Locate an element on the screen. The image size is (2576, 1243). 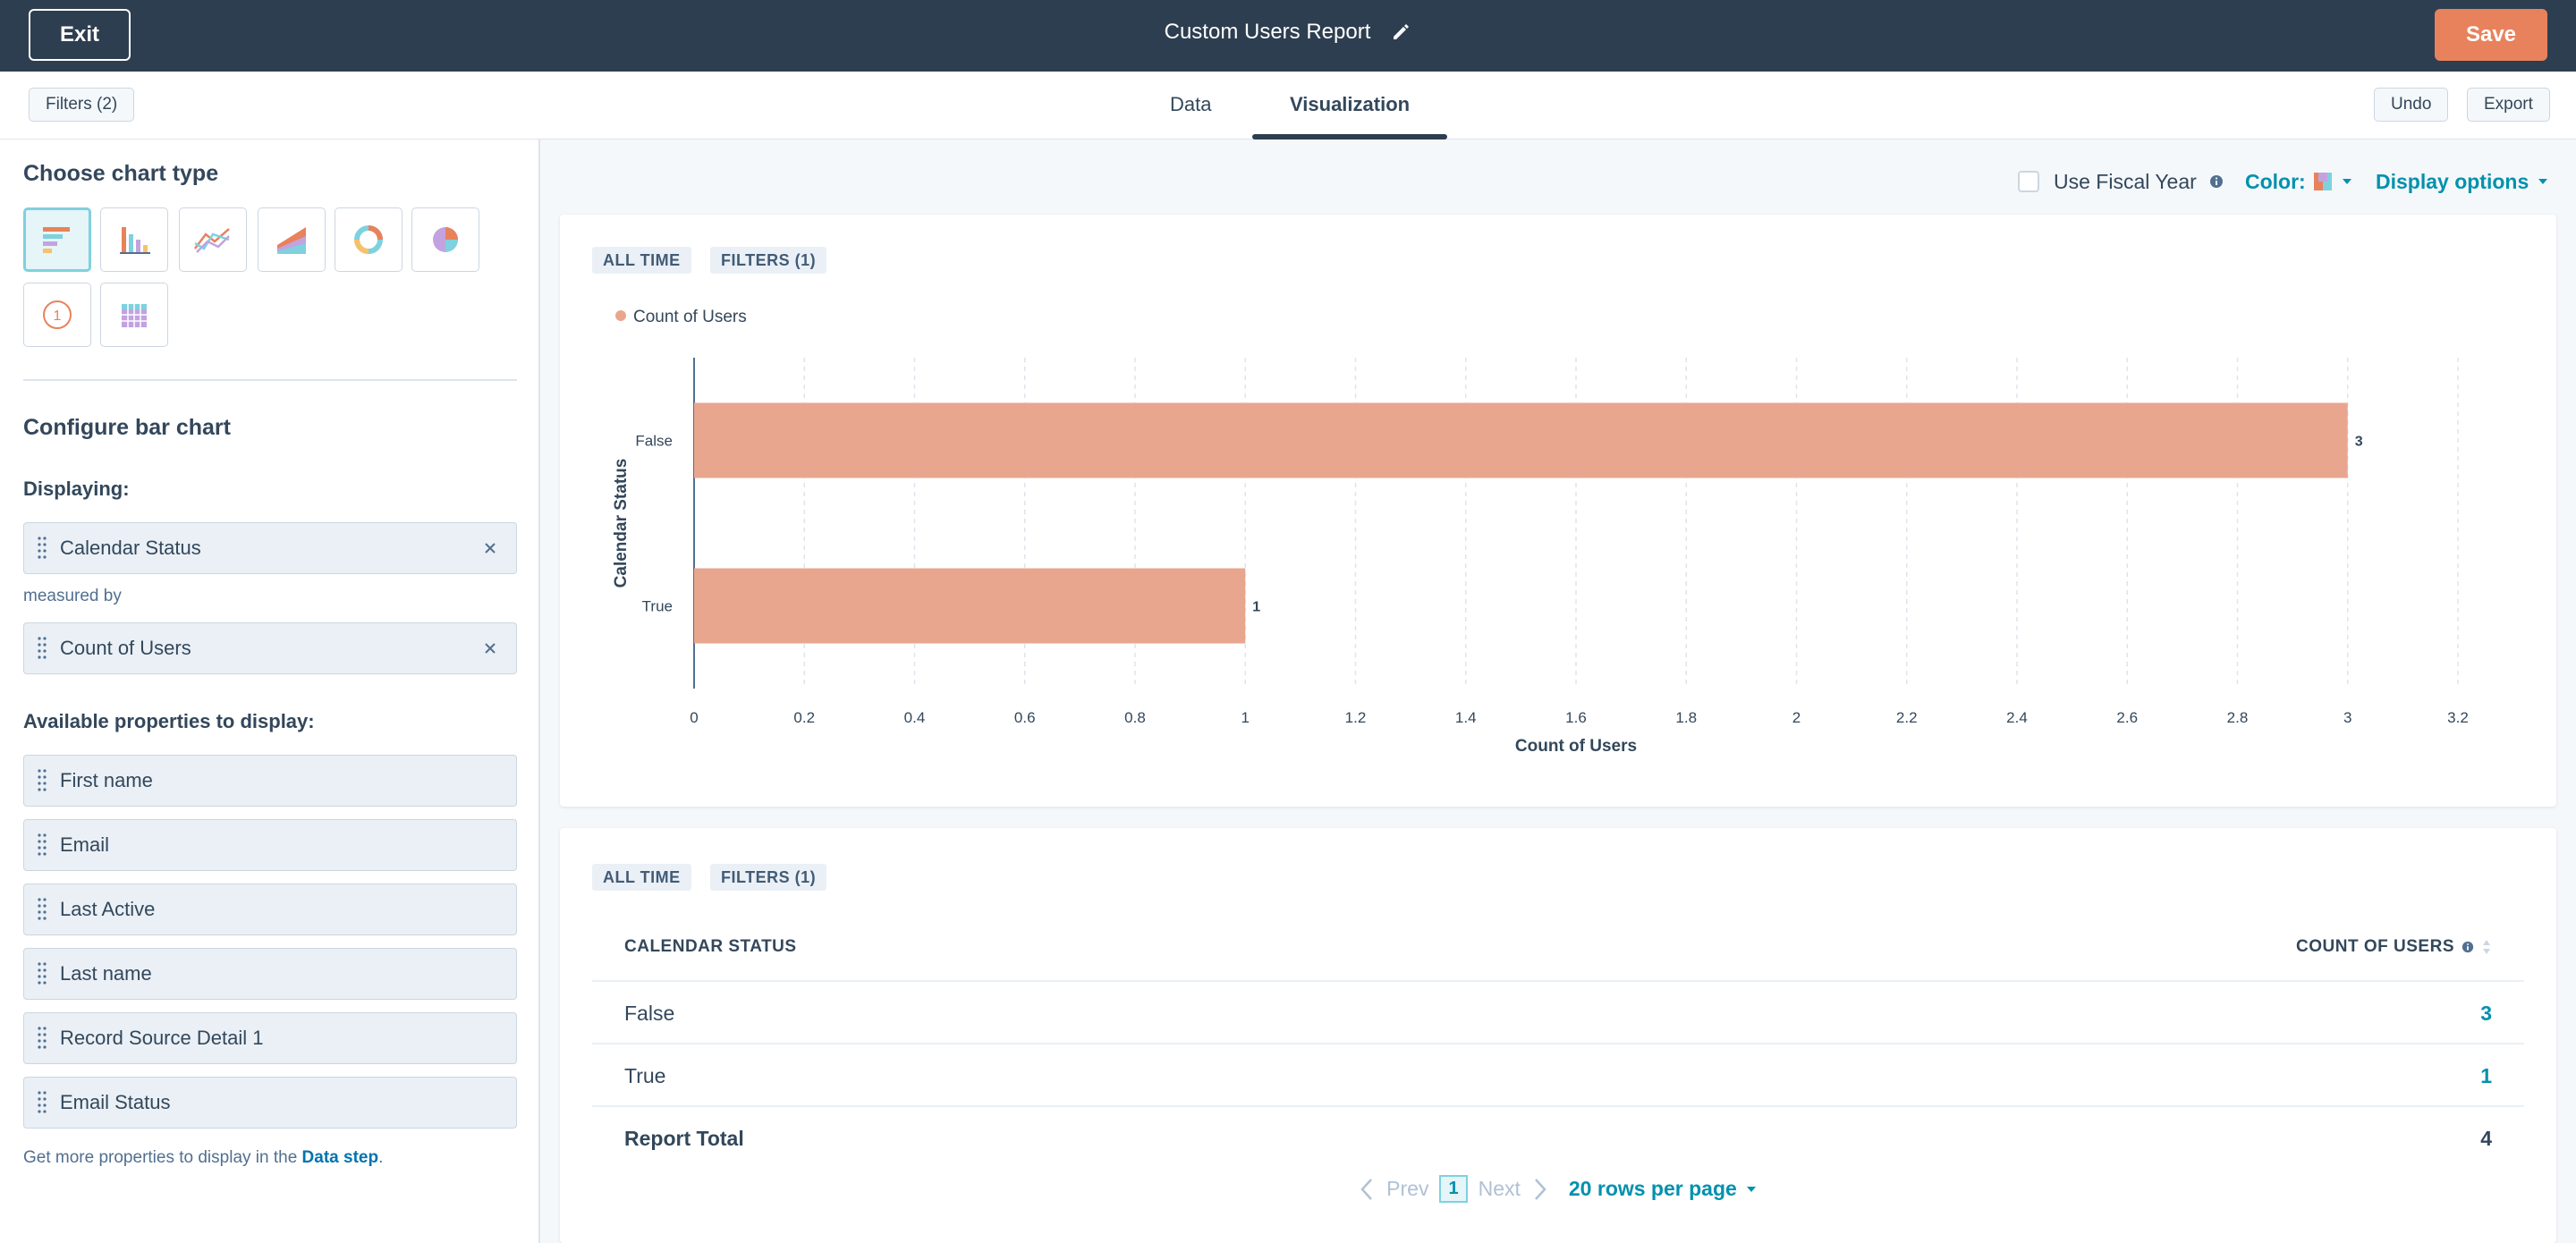
available-property-pill: Email Status is located at coordinates (270, 1103).